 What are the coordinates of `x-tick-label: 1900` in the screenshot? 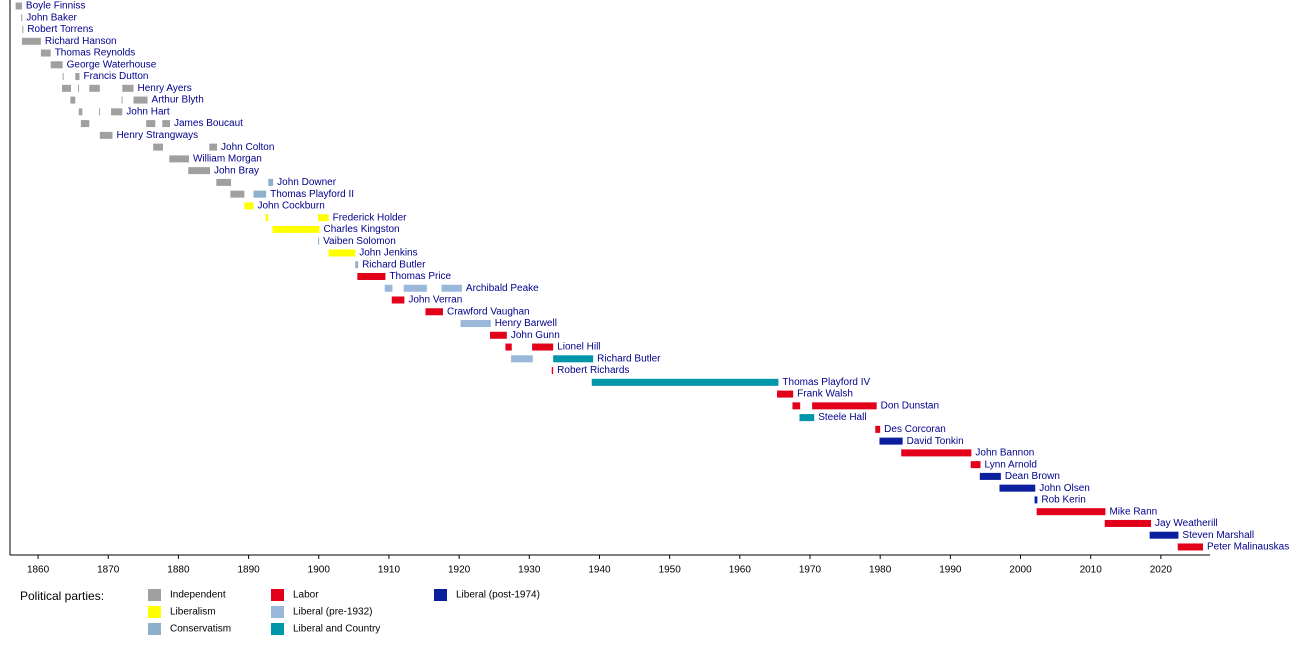 It's located at (319, 570).